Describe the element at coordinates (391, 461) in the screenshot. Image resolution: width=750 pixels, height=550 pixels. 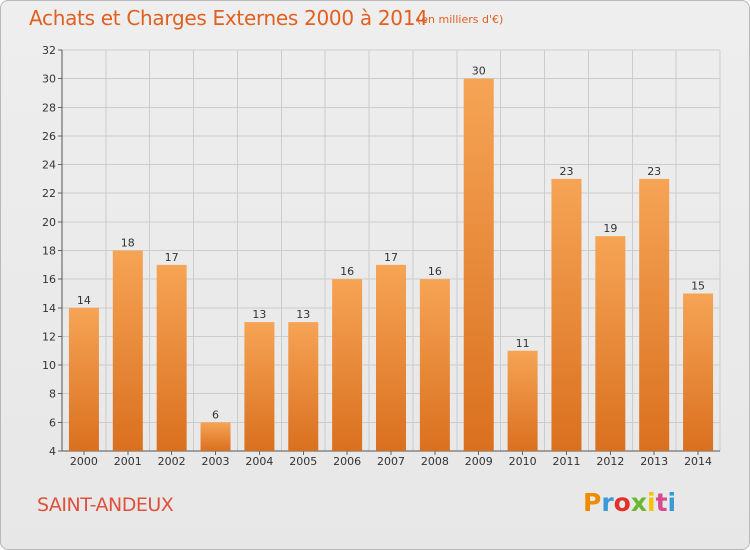
I see `x-tick-label: 2007` at that location.